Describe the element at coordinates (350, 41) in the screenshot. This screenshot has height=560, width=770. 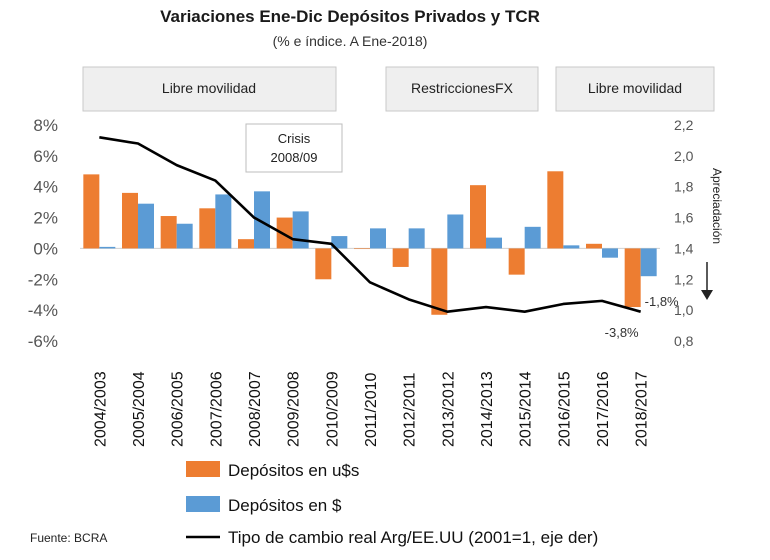
I see `chart-subtitle: (% e índice. A Ene-2018)` at that location.